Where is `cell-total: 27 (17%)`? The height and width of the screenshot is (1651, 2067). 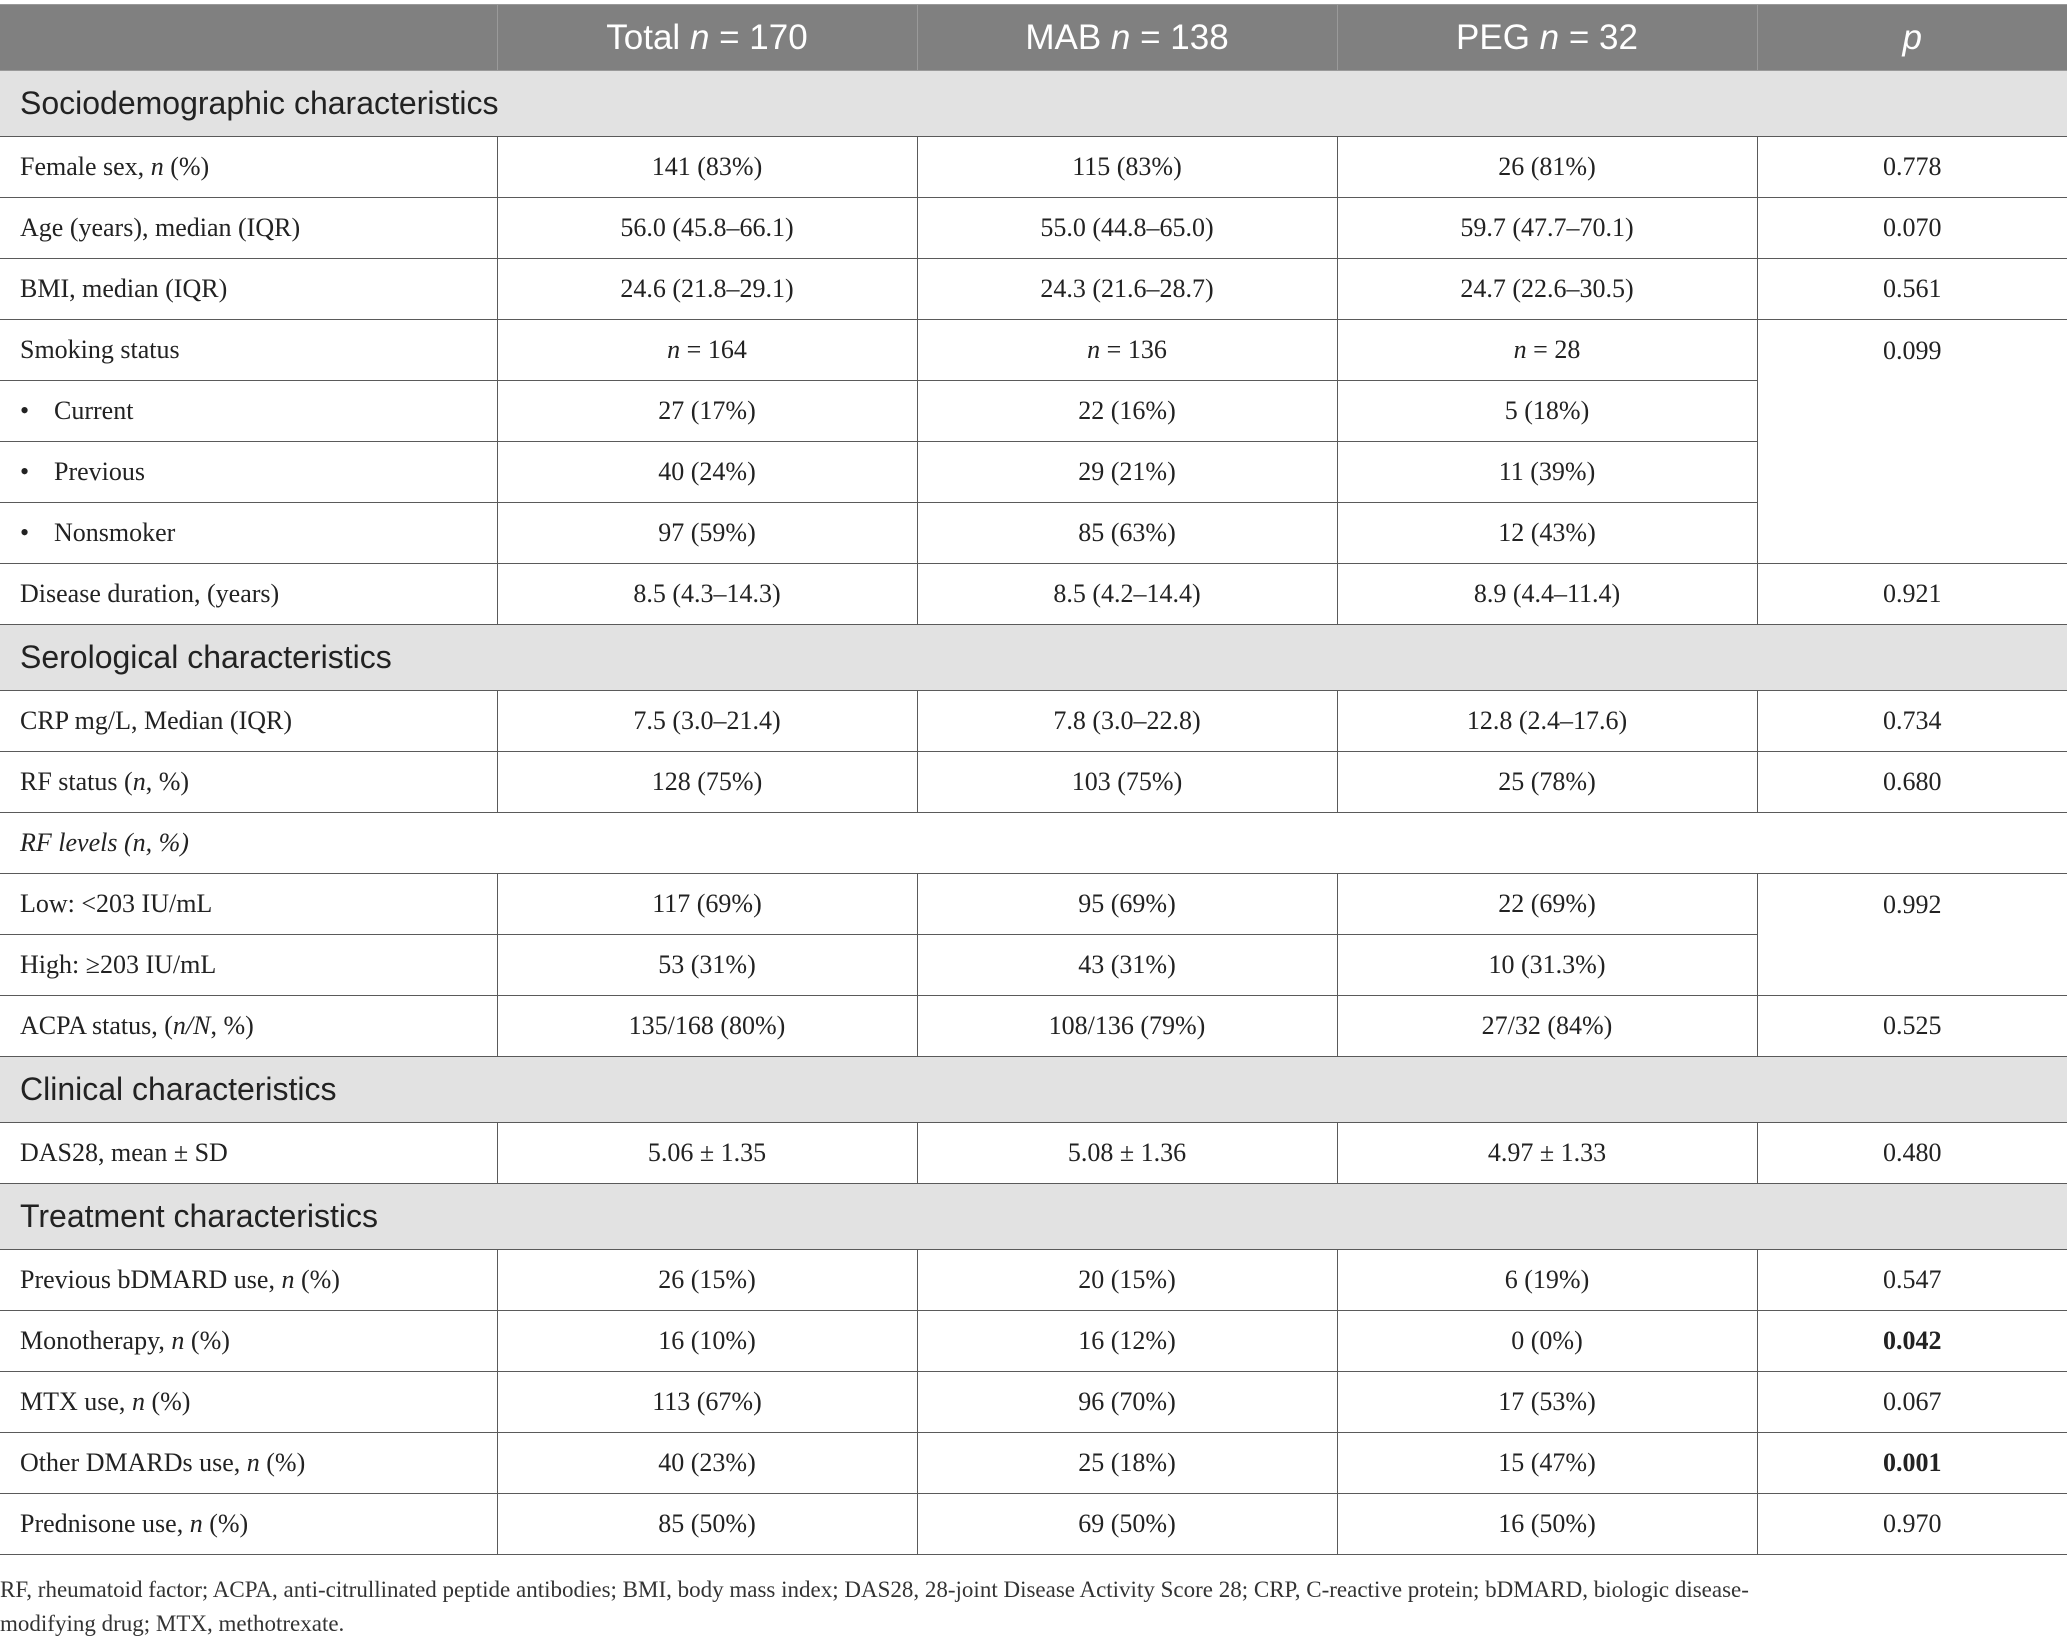 cell-total: 27 (17%) is located at coordinates (707, 411).